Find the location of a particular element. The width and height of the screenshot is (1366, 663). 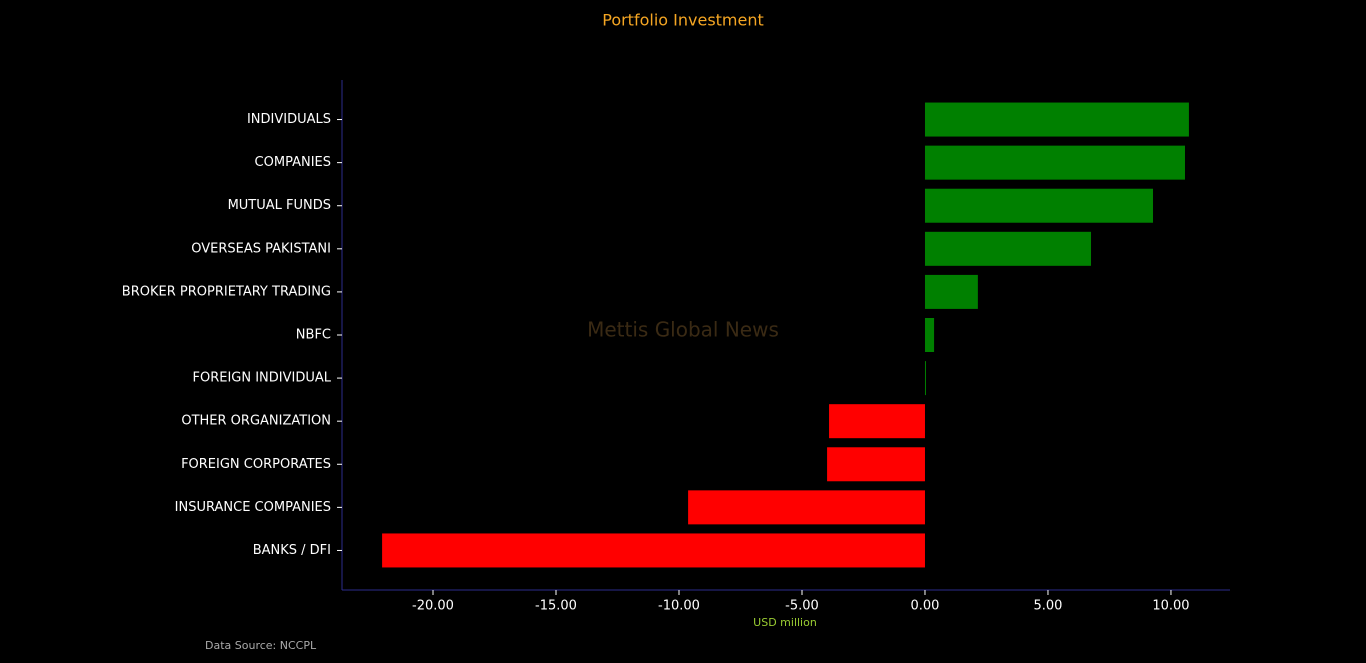

y-tick-label: FOREIGN CORPORATES is located at coordinates (256, 464).